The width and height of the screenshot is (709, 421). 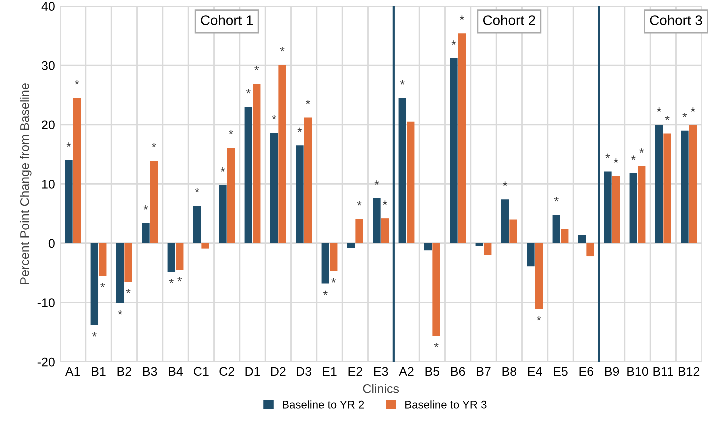 I want to click on x-tick-label: C1, so click(x=201, y=371).